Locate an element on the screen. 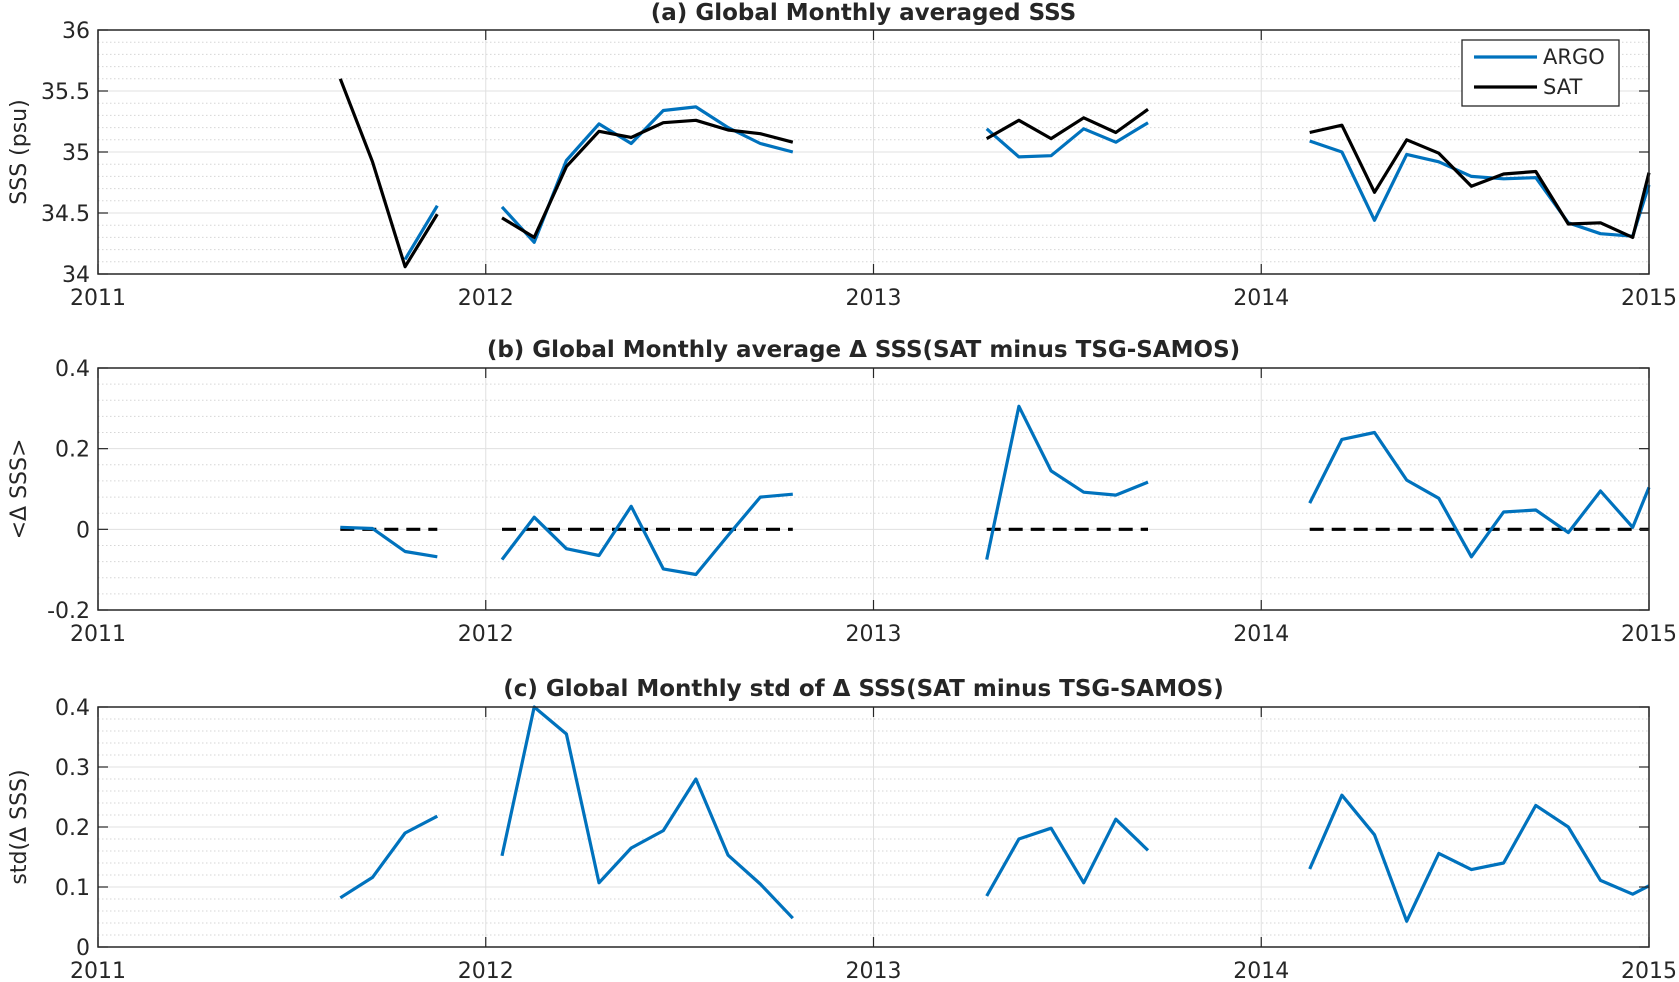  y-axis-label: <Δ SSS> is located at coordinates (19, 489).